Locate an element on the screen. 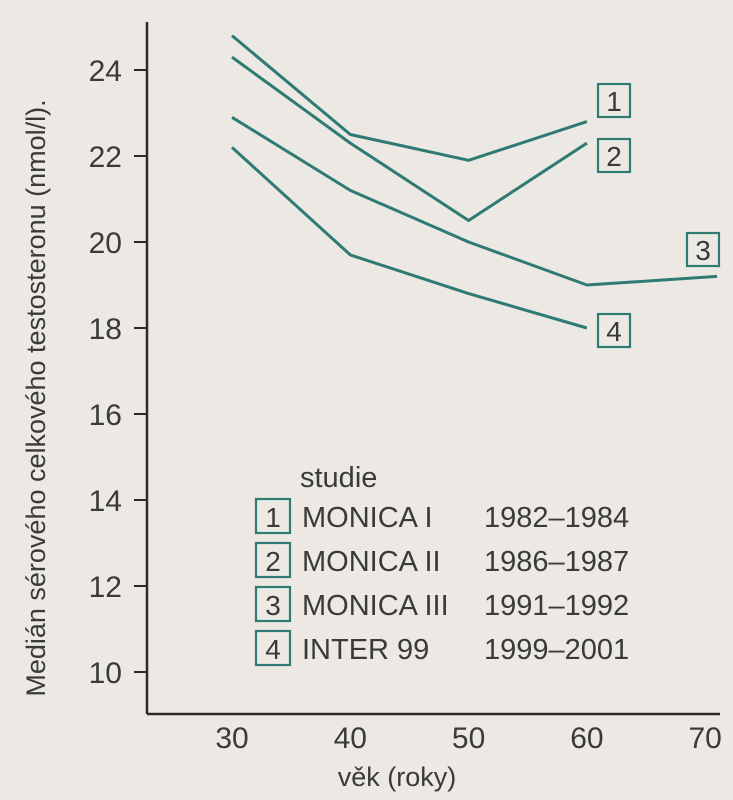  x-axis-title: věk (roky) is located at coordinates (397, 777).